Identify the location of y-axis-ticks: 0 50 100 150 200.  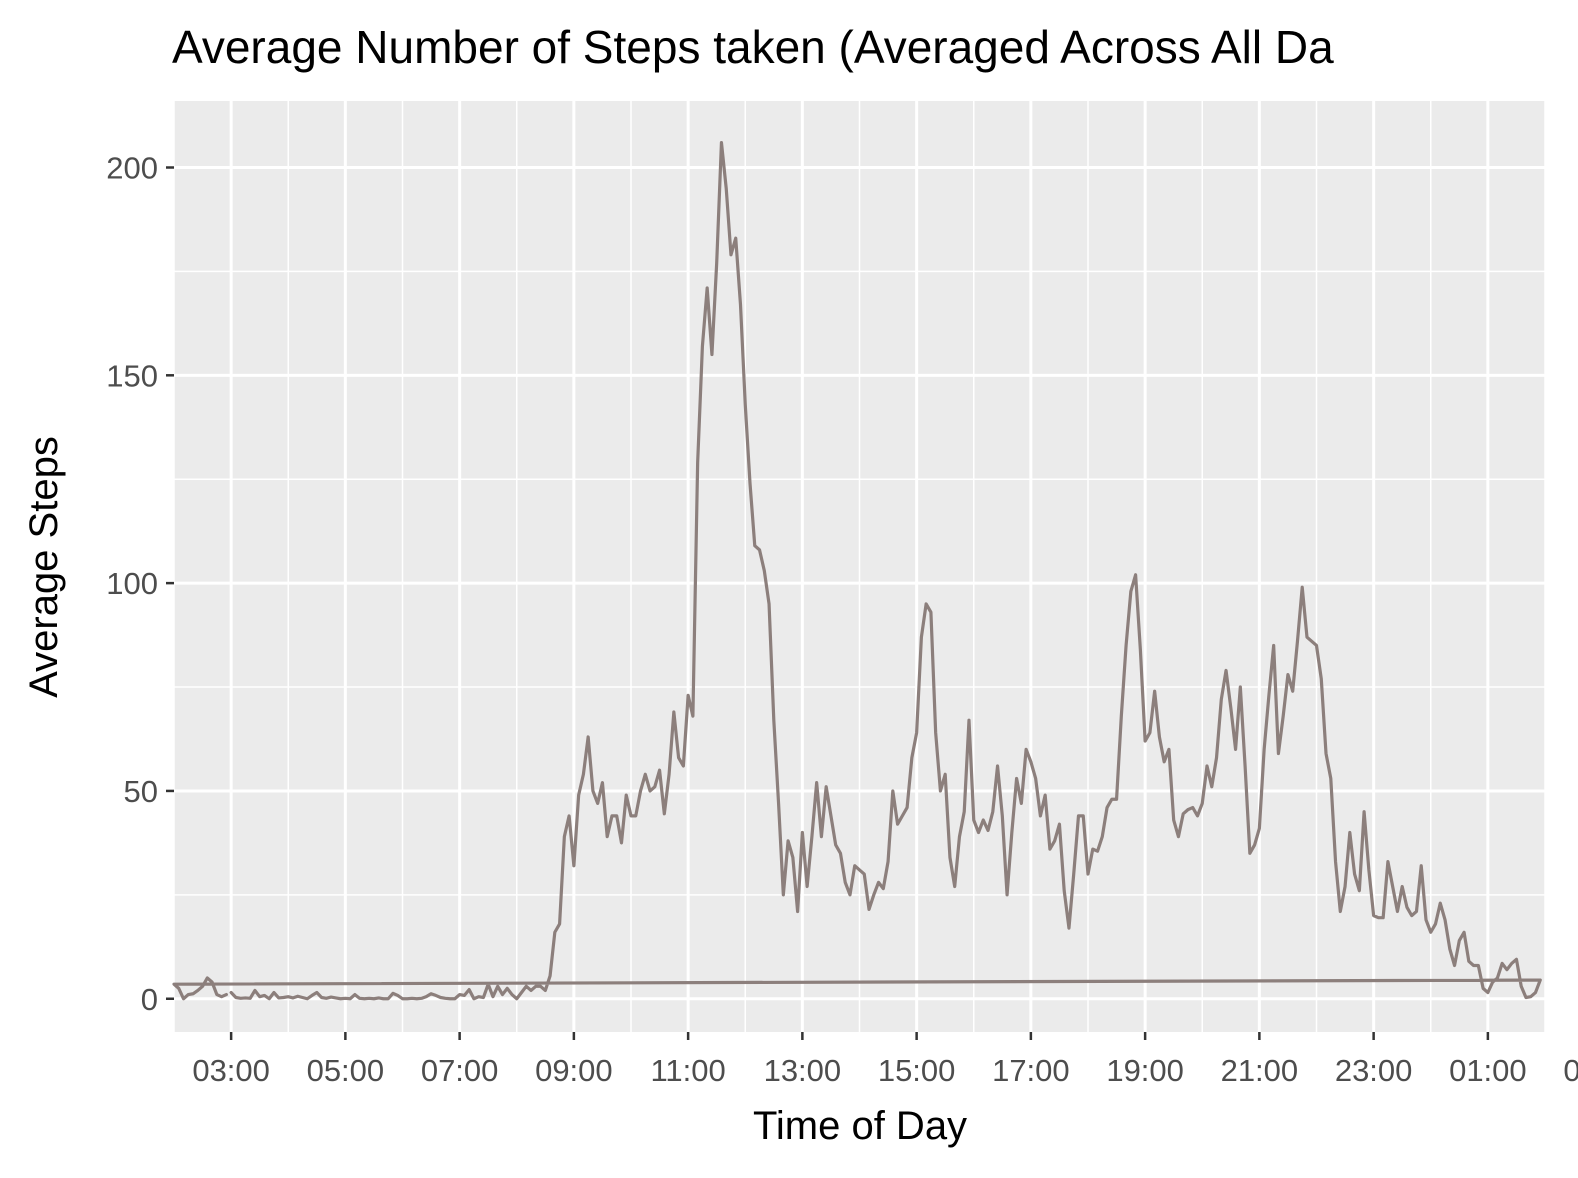
(140, 584).